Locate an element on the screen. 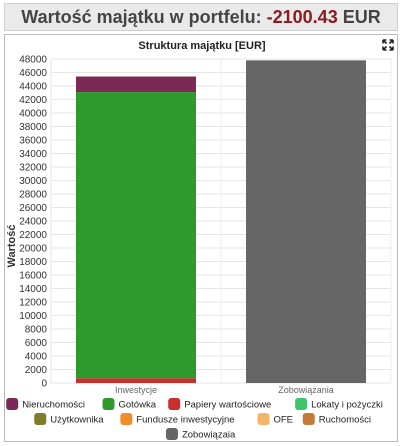 This screenshot has width=402, height=446. y-tick-label: 22000 is located at coordinates (33, 235).